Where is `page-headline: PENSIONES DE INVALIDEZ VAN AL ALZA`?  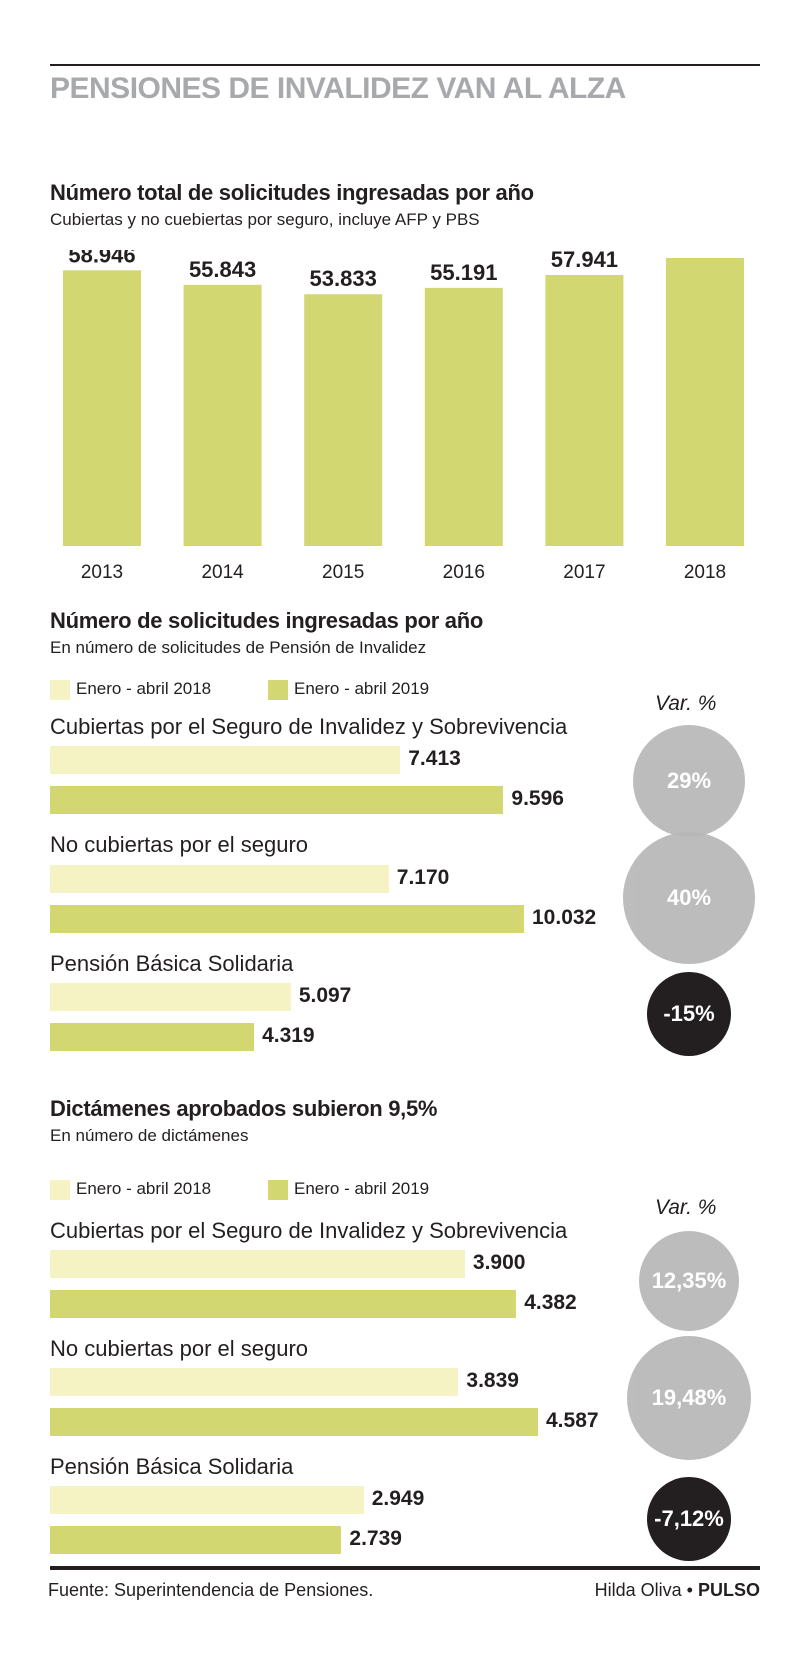
page-headline: PENSIONES DE INVALIDEZ VAN AL ALZA is located at coordinates (338, 88).